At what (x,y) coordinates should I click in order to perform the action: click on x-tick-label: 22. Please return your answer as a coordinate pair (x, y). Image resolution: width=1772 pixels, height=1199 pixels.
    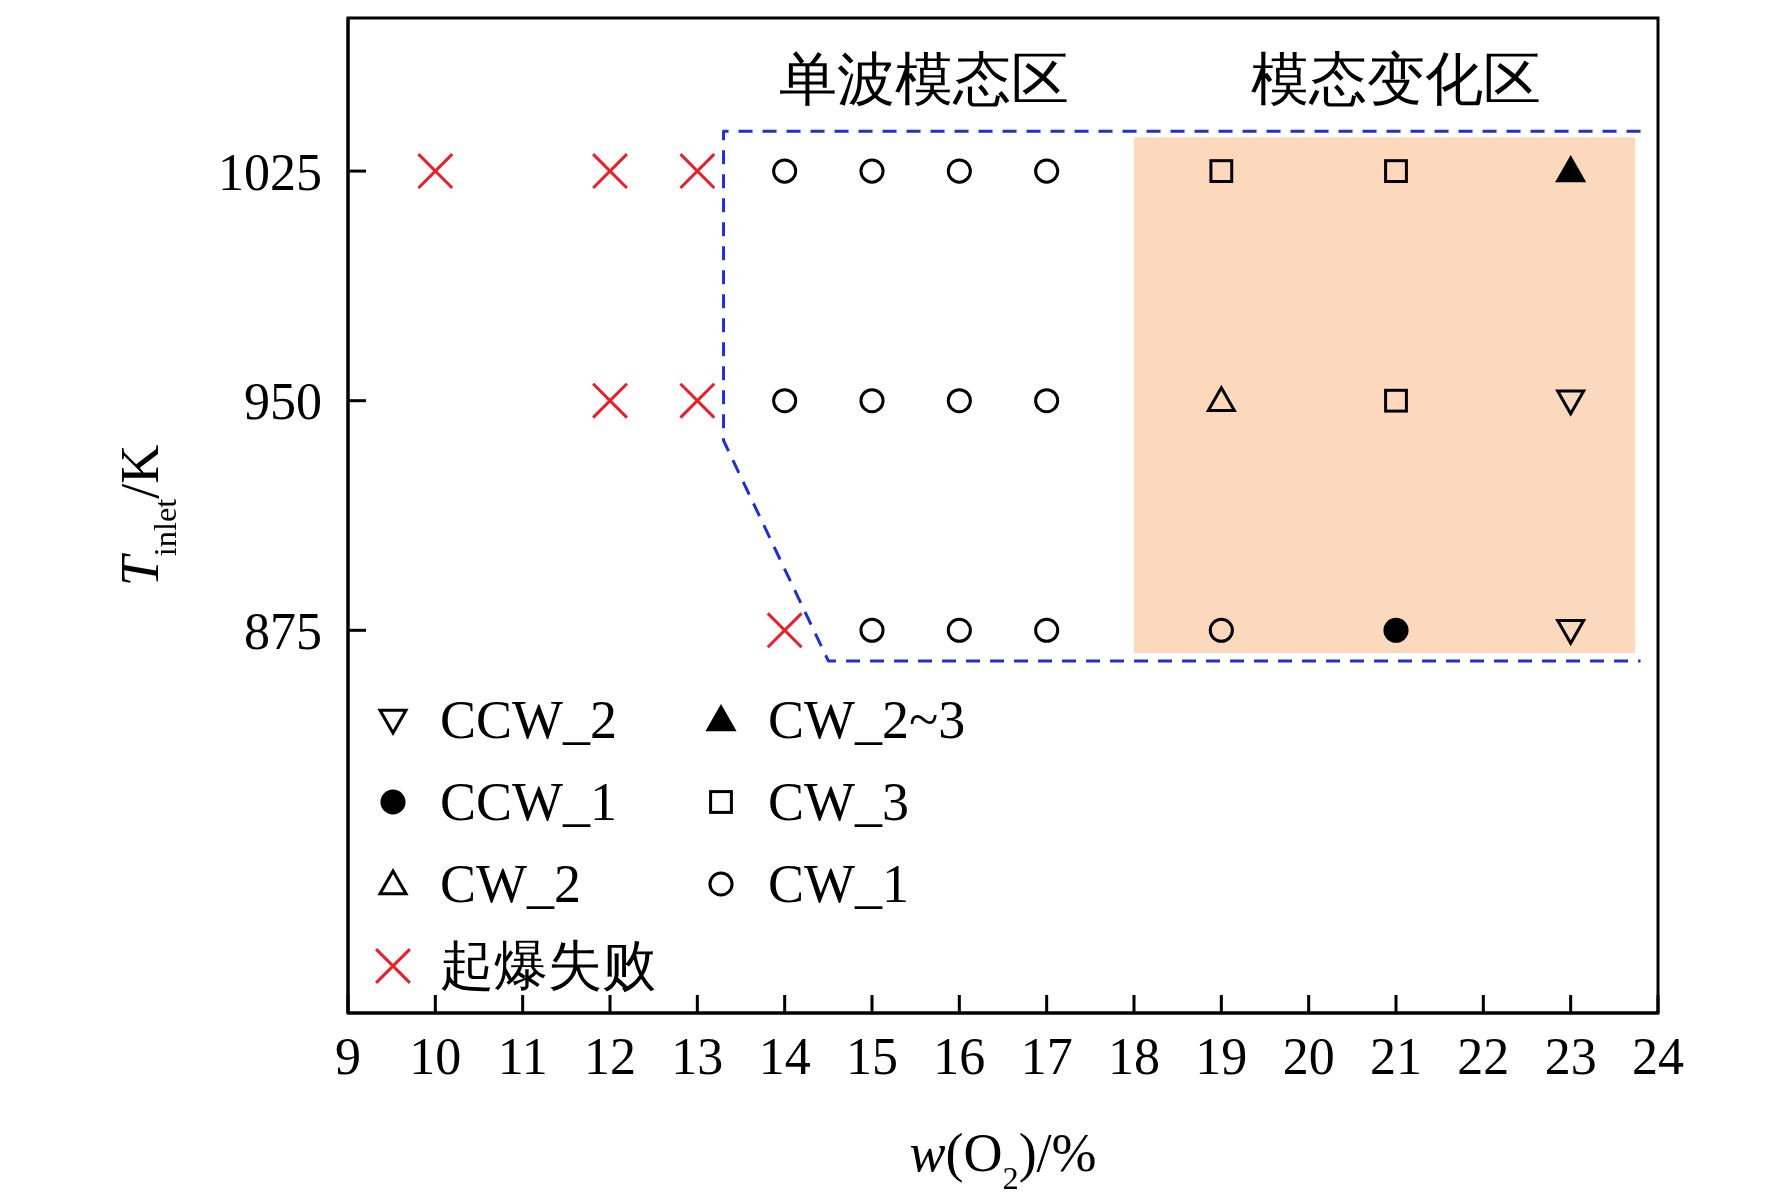
    Looking at the image, I should click on (1483, 1056).